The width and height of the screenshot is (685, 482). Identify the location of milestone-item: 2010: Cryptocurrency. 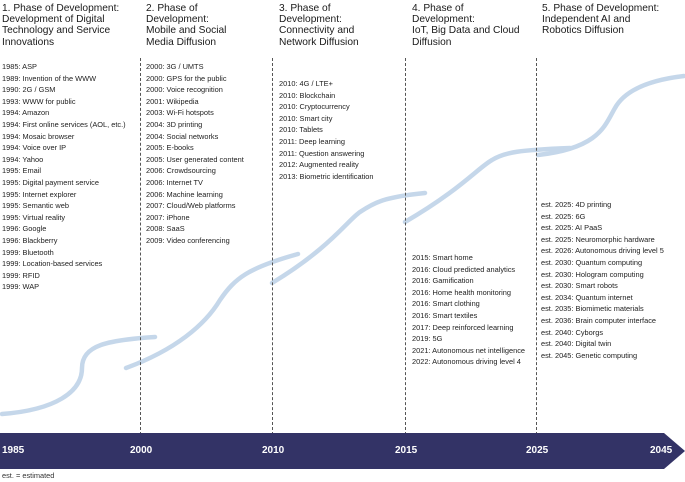
(314, 107).